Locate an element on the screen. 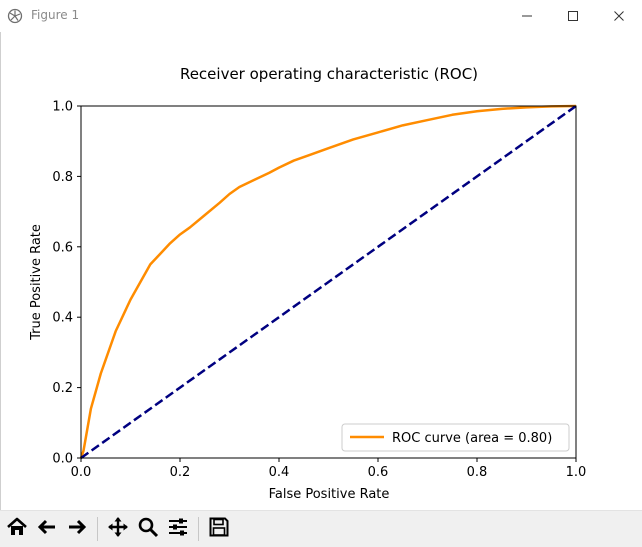  y-tick-label: 0.4 is located at coordinates (62, 318).